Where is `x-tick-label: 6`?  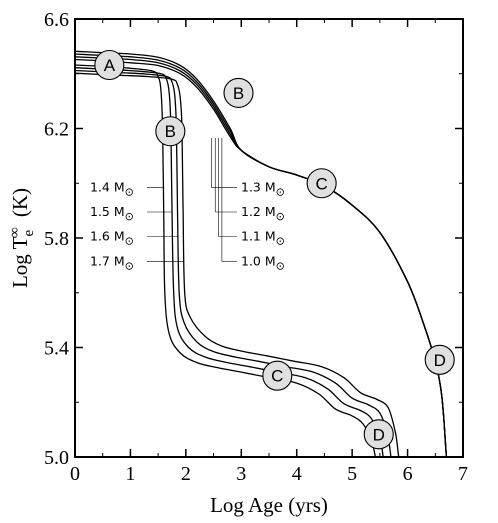 x-tick-label: 6 is located at coordinates (408, 474).